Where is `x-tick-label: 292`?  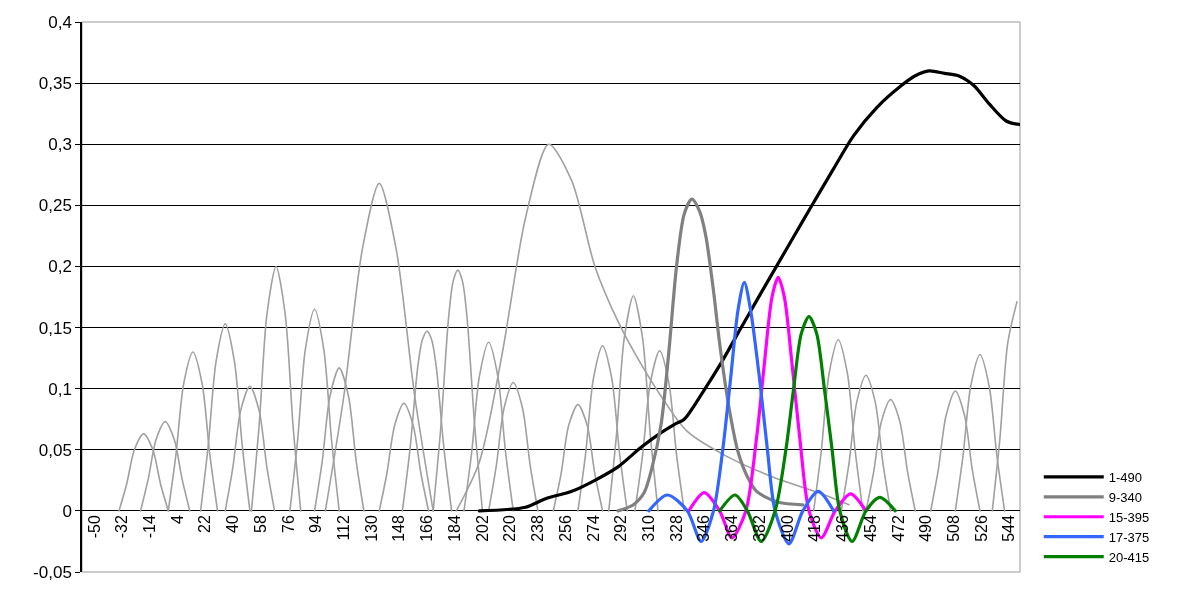 x-tick-label: 292 is located at coordinates (621, 528).